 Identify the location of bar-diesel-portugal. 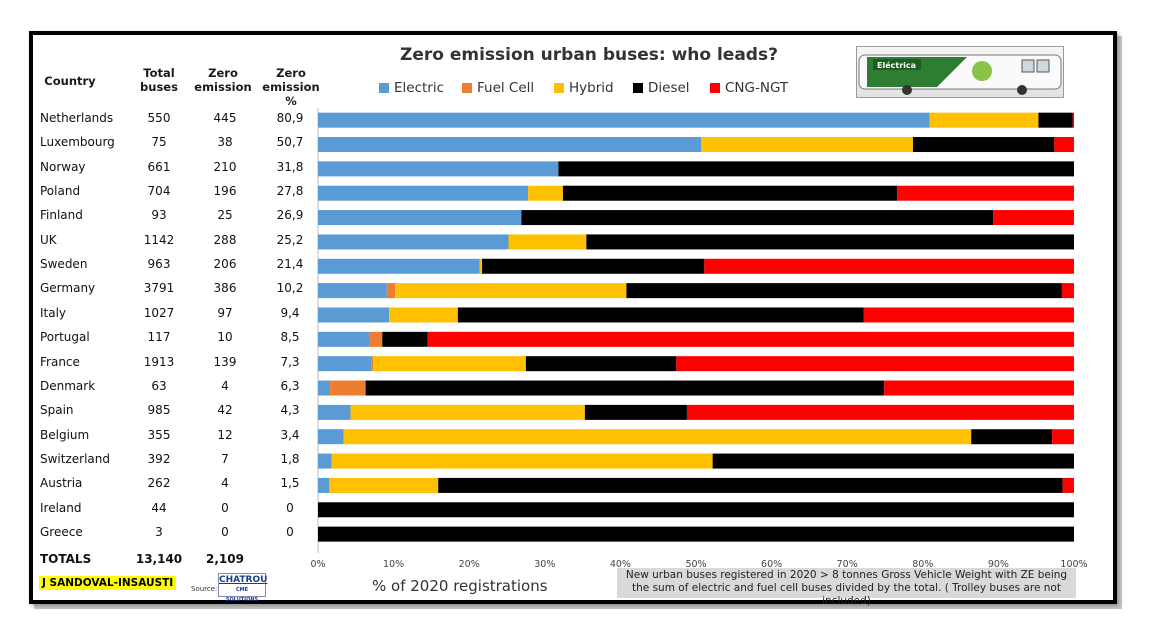
(405, 339).